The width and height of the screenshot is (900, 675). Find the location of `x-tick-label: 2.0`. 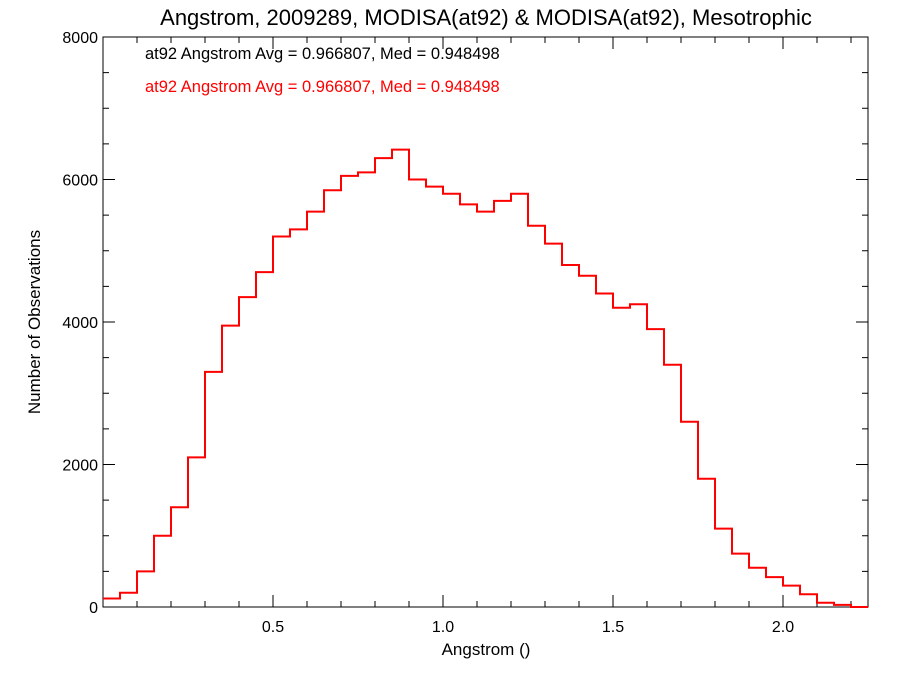

x-tick-label: 2.0 is located at coordinates (783, 627).